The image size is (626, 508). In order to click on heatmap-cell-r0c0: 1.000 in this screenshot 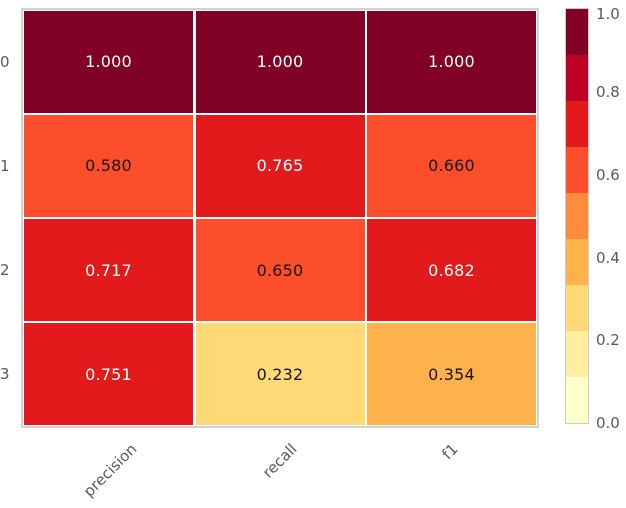, I will do `click(108, 62)`.